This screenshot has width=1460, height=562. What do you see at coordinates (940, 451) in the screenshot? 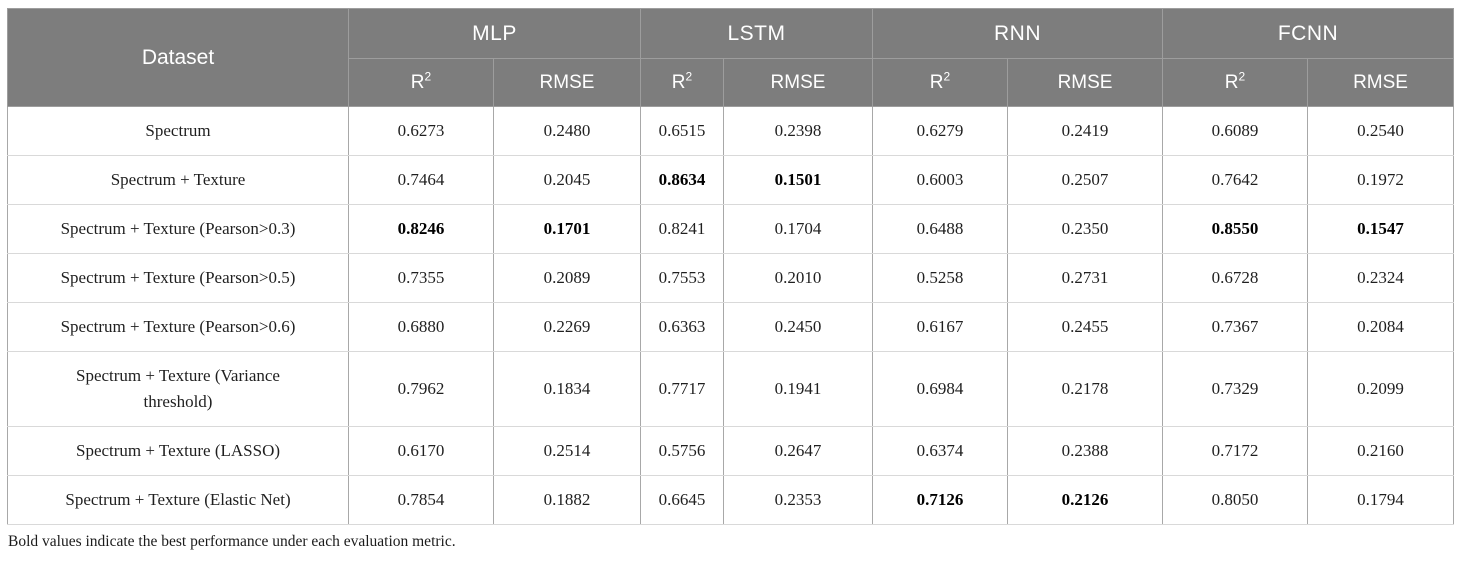
I see `metric-value-cell: 0.6374` at bounding box center [940, 451].